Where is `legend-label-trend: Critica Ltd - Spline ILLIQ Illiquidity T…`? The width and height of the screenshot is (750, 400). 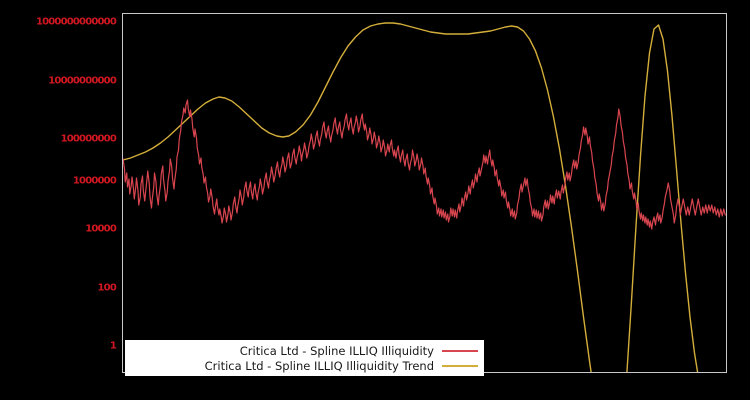
legend-label-trend: Critica Ltd - Spline ILLIQ Illiquidity T… is located at coordinates (319, 365).